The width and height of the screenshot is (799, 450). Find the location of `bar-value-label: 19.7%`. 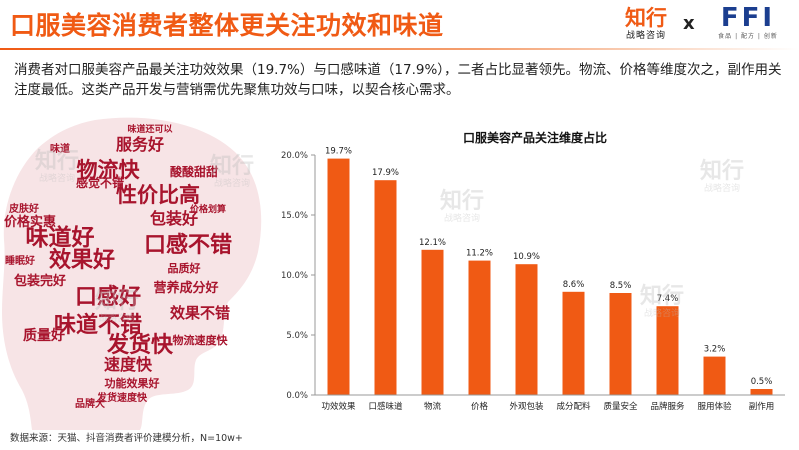

bar-value-label: 19.7% is located at coordinates (338, 152).